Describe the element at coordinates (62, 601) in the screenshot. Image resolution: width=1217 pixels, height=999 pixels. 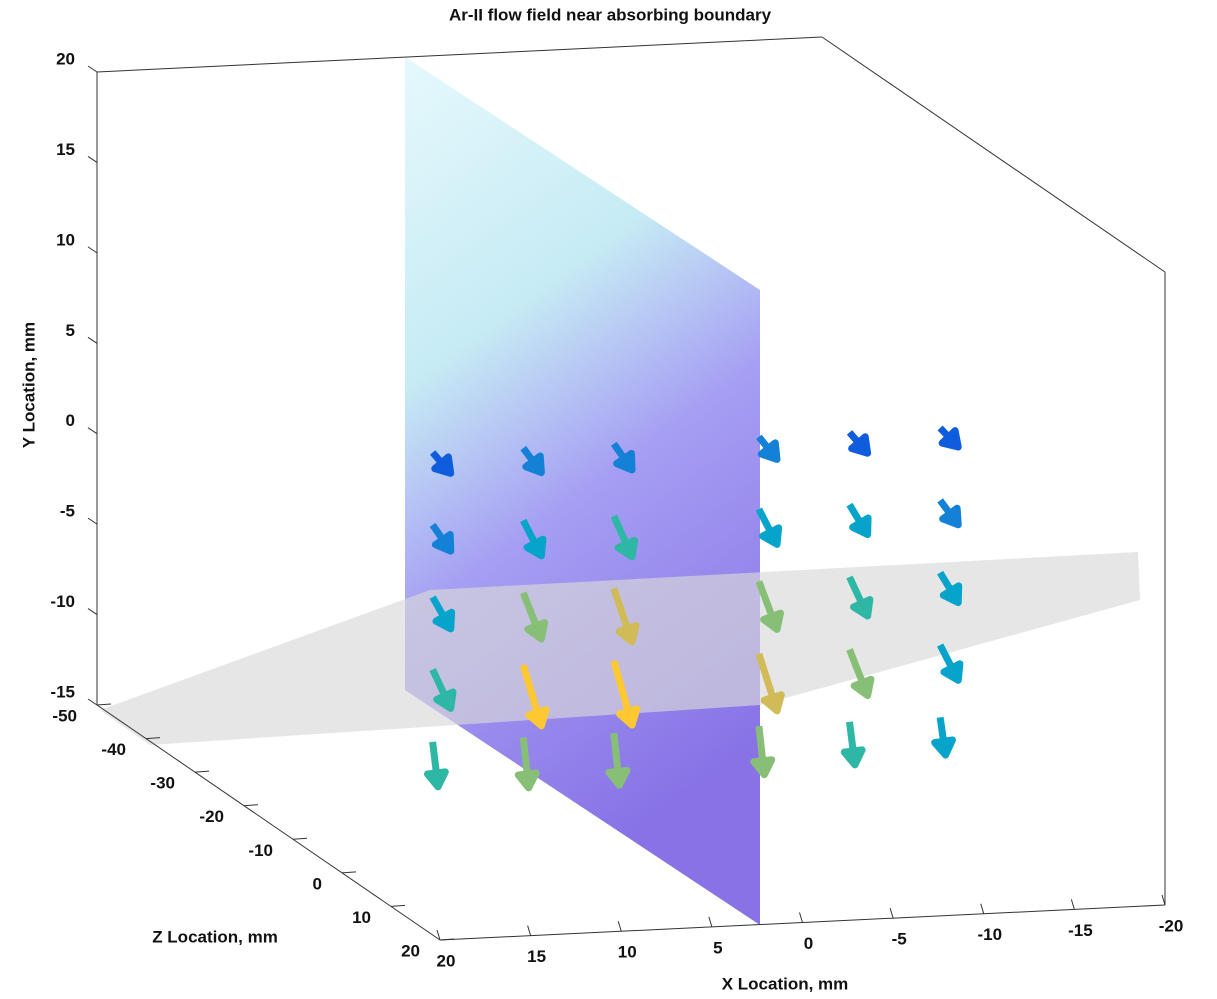
I see `y-tick-label: -10` at that location.